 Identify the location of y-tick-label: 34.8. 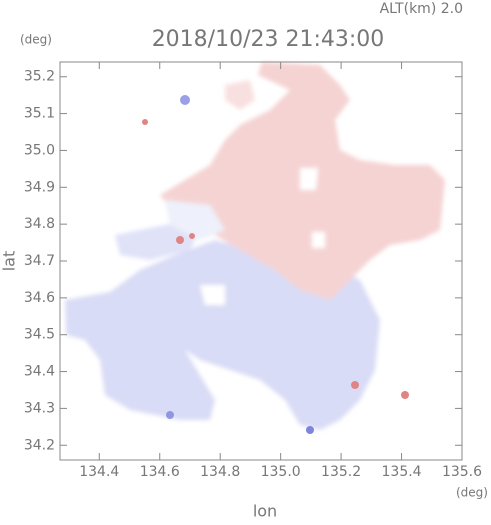
(39, 224).